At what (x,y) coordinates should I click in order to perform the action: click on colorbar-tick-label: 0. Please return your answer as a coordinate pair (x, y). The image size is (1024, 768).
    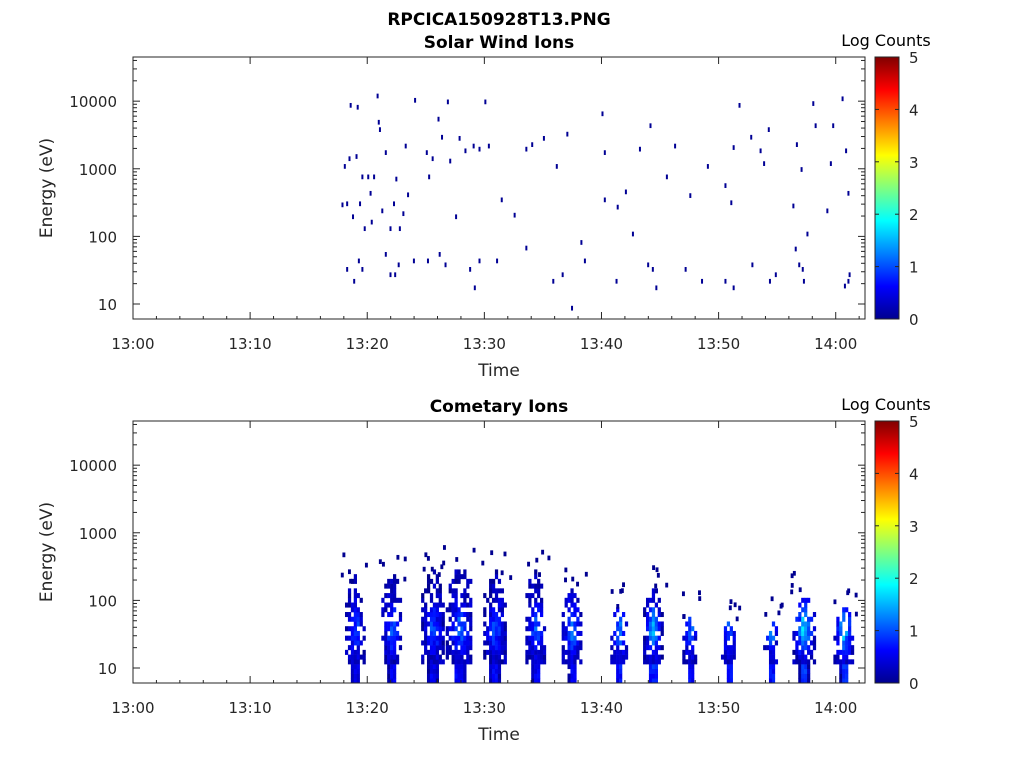
    Looking at the image, I should click on (914, 684).